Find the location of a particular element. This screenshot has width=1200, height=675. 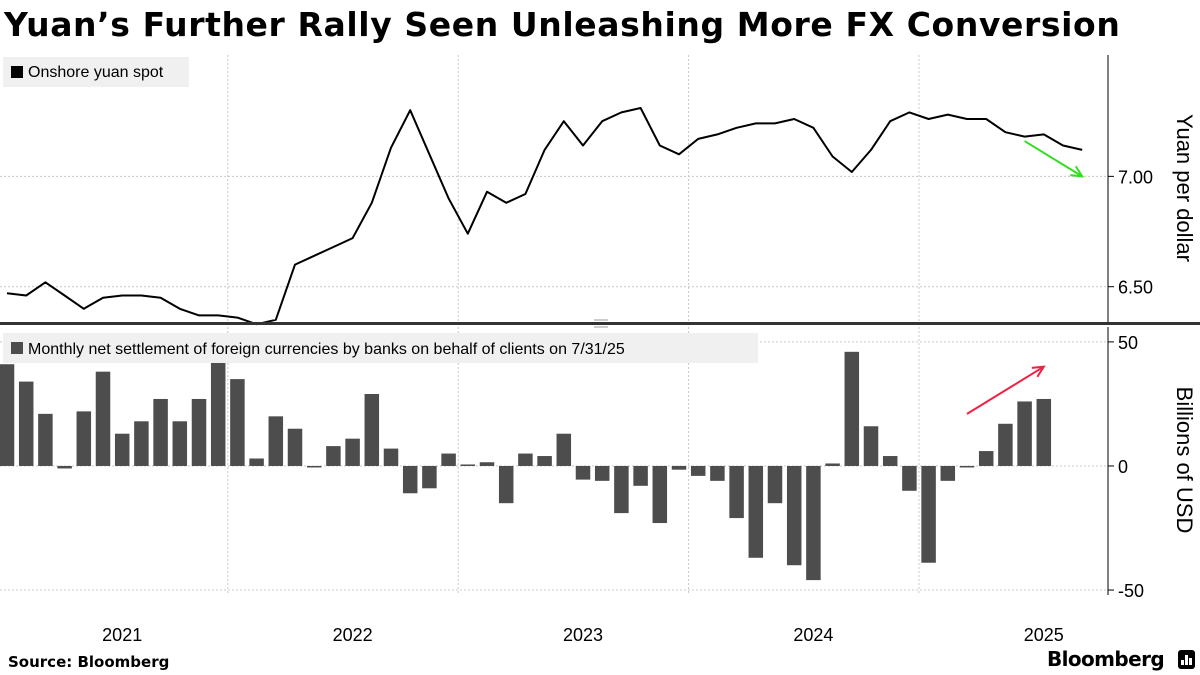

x-tick-label: 2022 is located at coordinates (353, 635).